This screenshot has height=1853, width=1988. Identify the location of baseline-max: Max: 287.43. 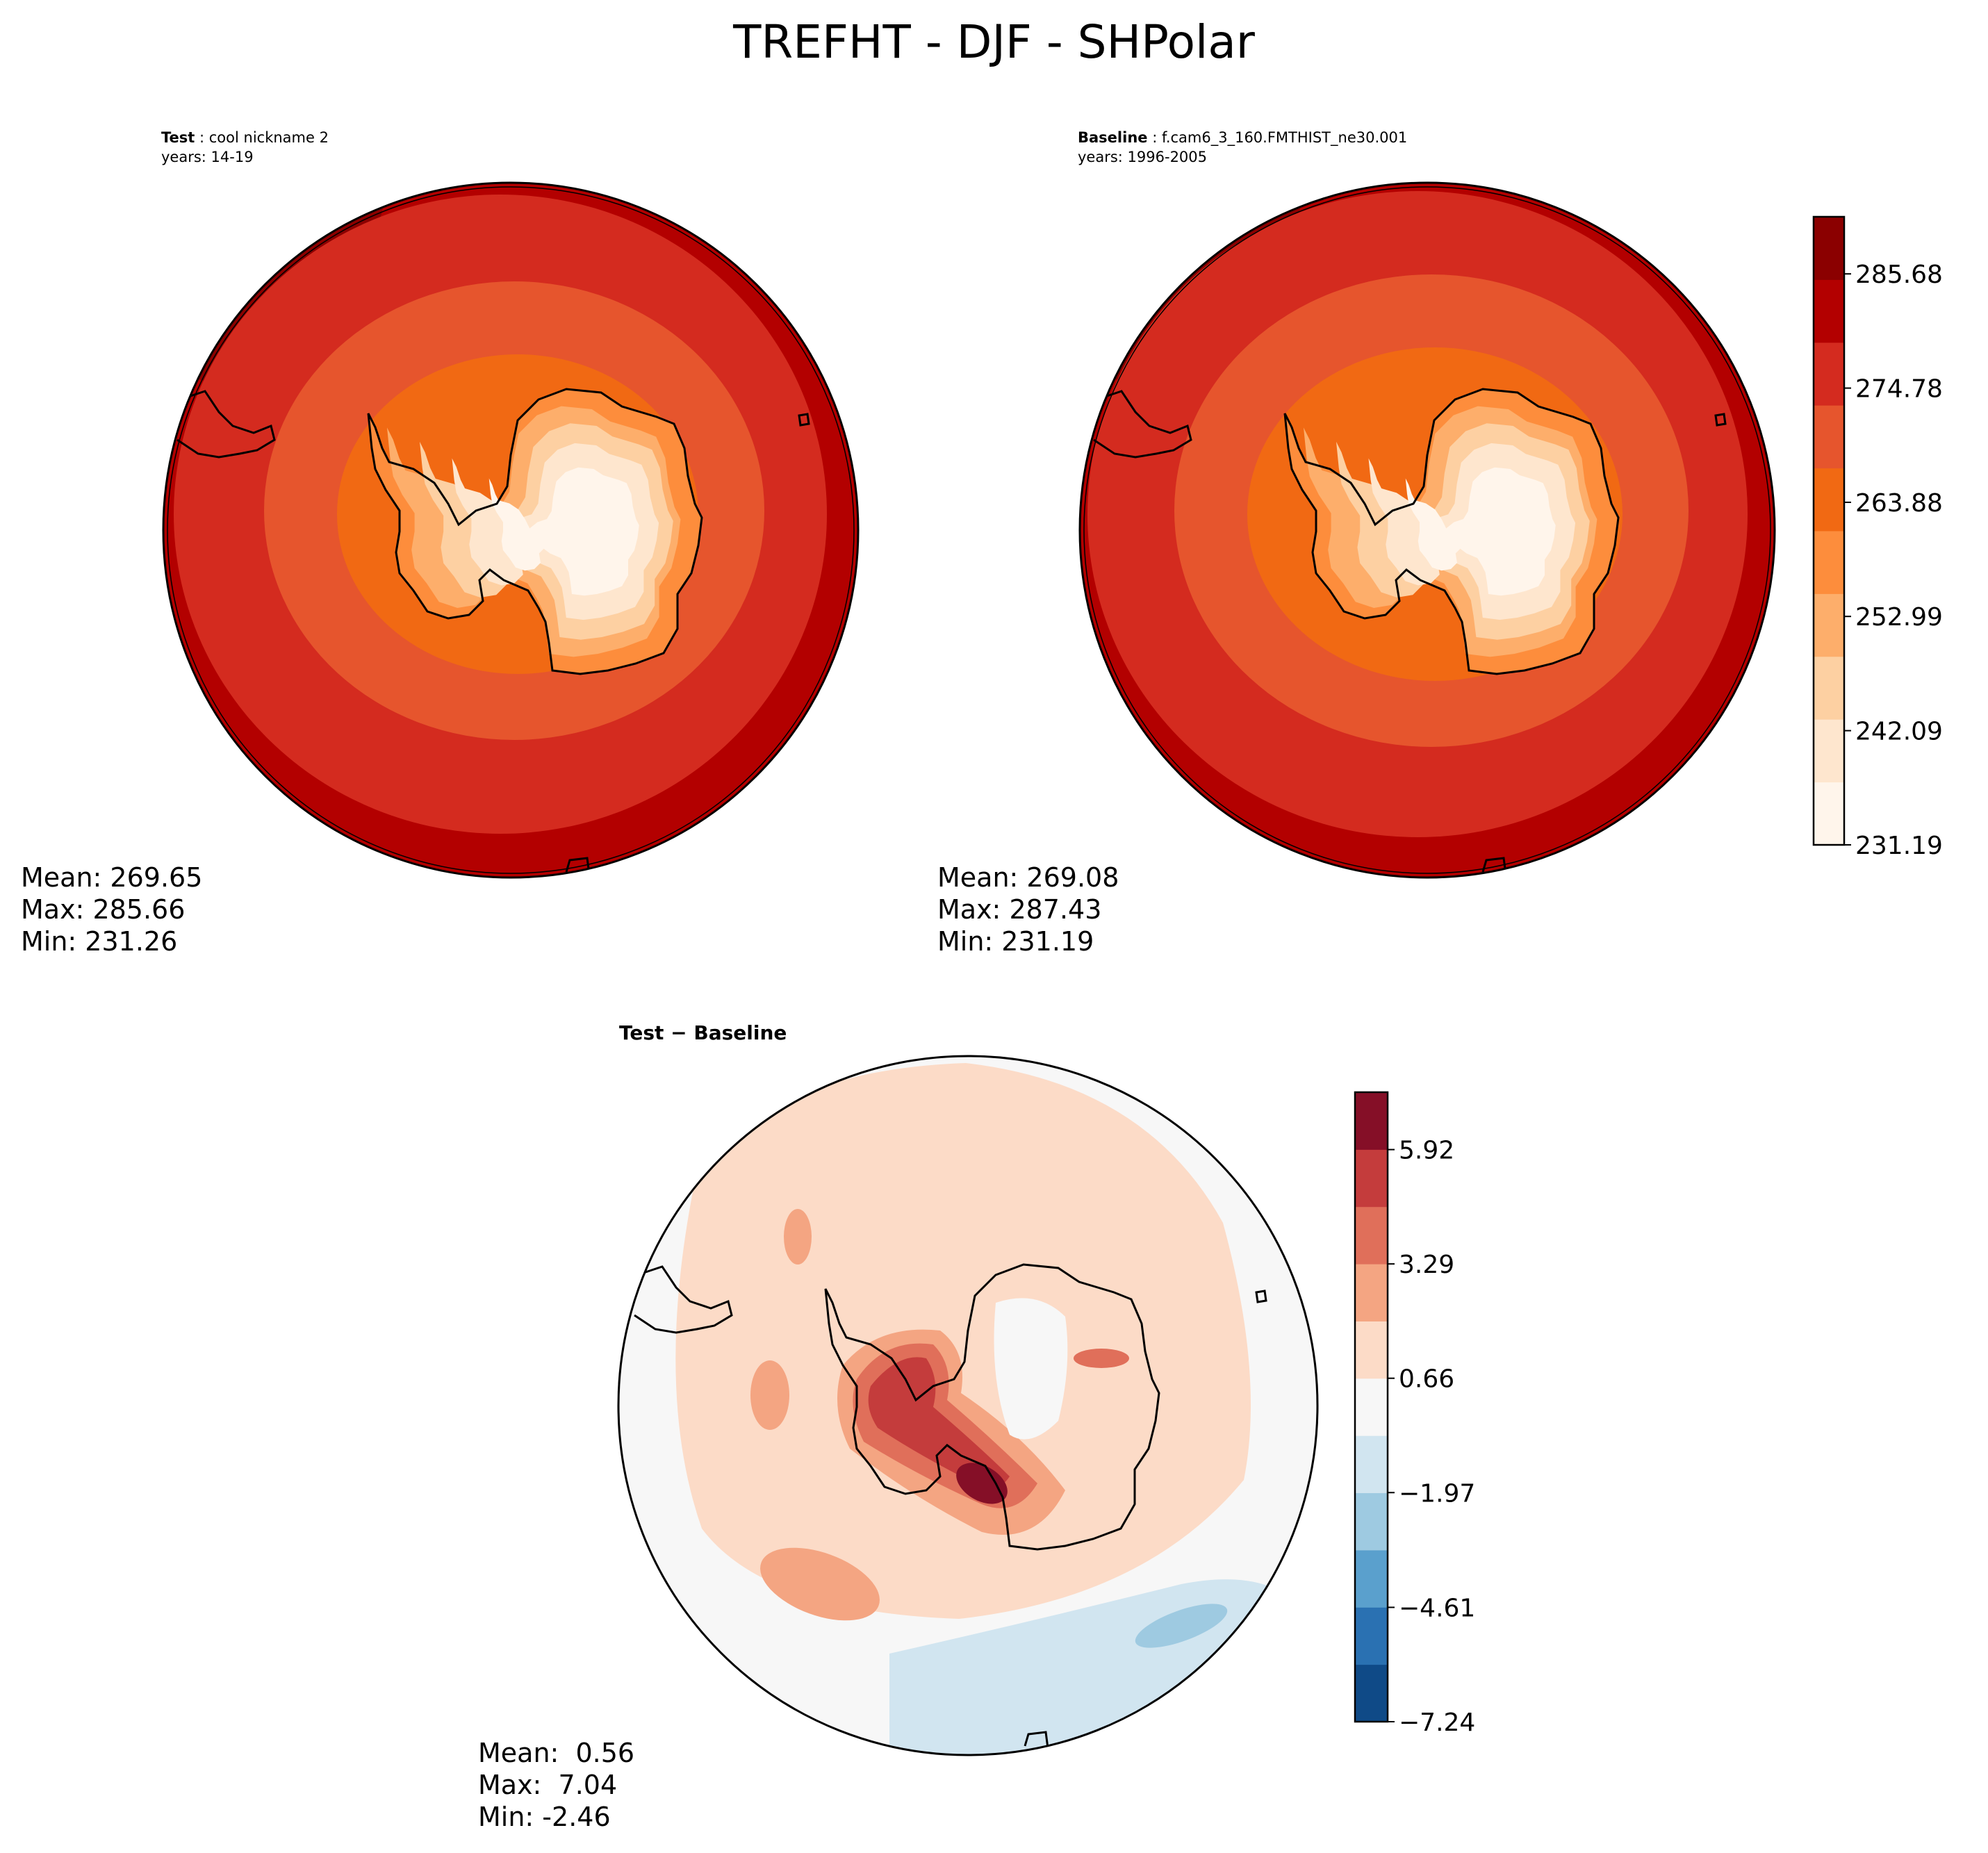
(1019, 909).